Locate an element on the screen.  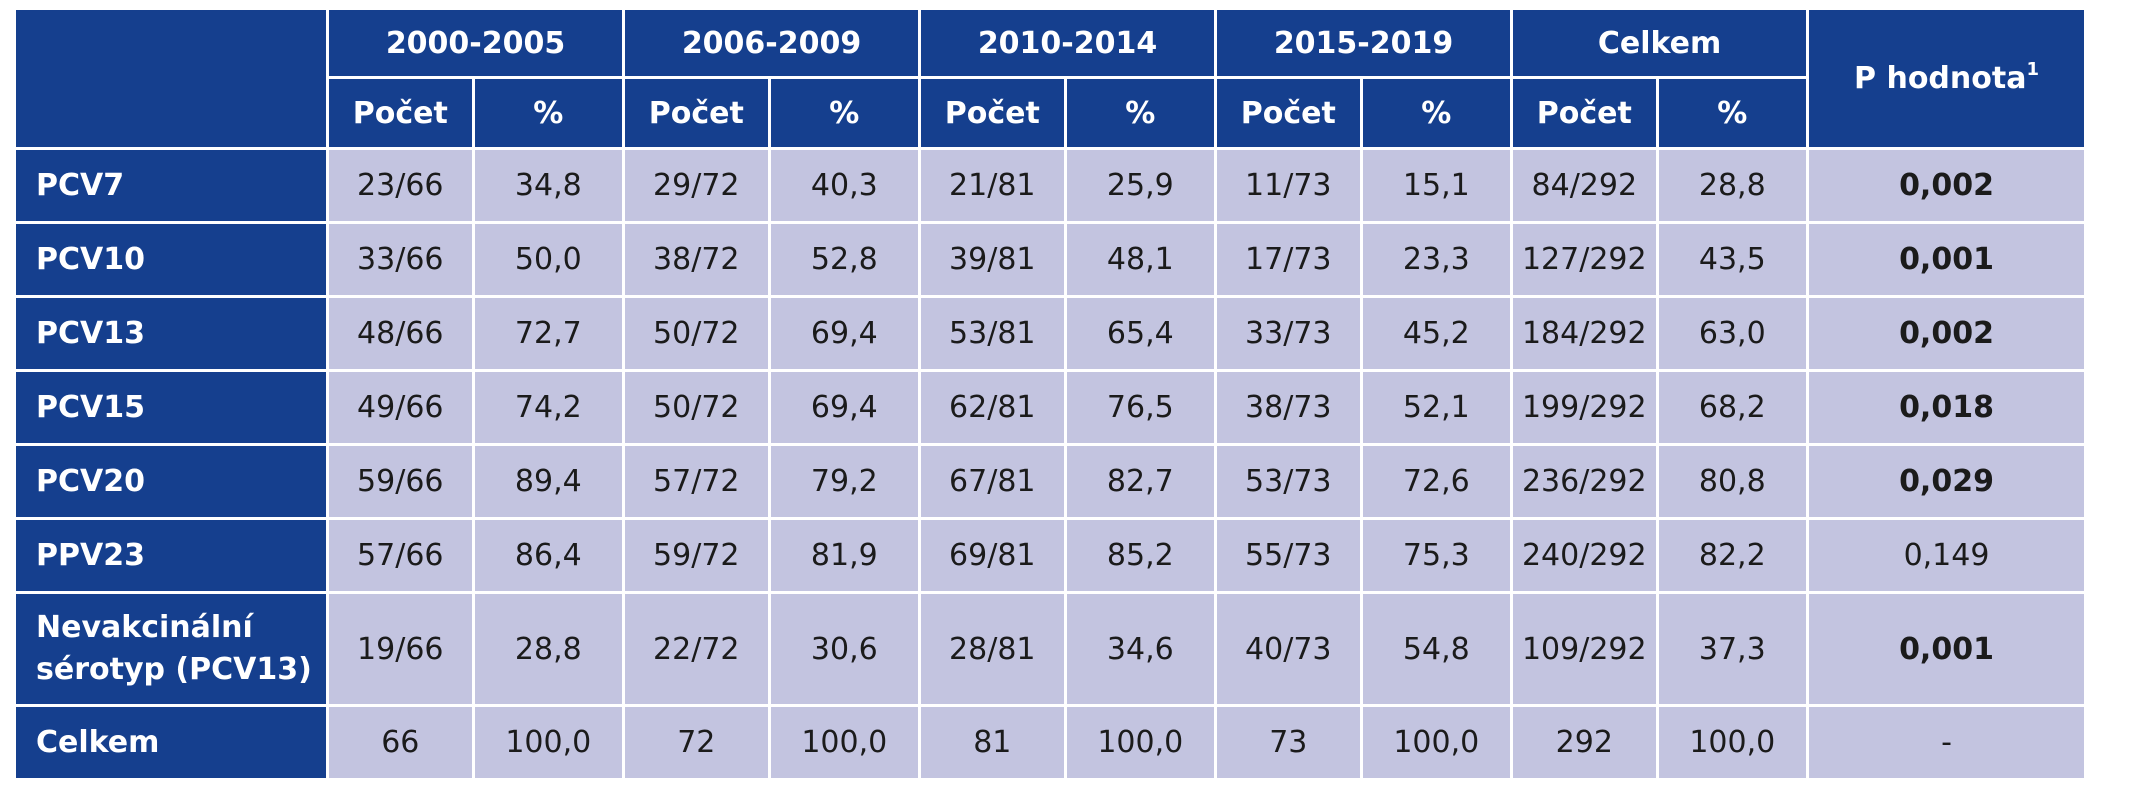
count-cell: 53/81 is located at coordinates (992, 333).